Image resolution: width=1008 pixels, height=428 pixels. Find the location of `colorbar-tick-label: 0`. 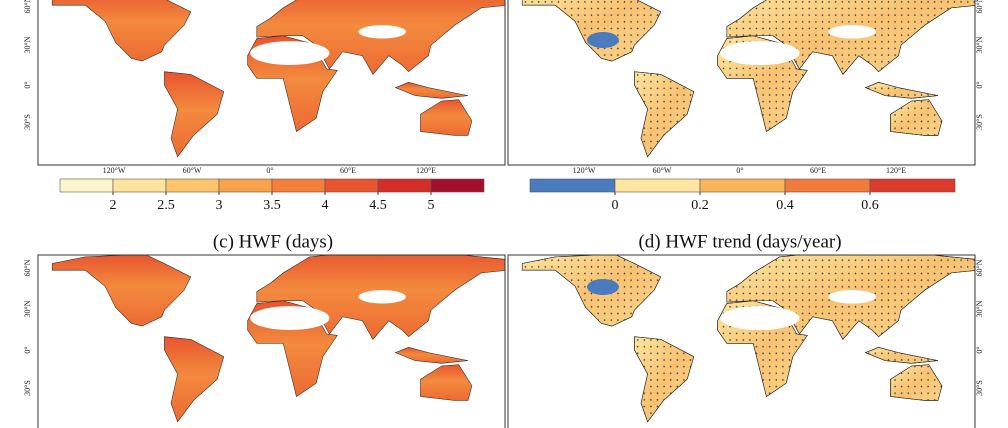

colorbar-tick-label: 0 is located at coordinates (615, 205).